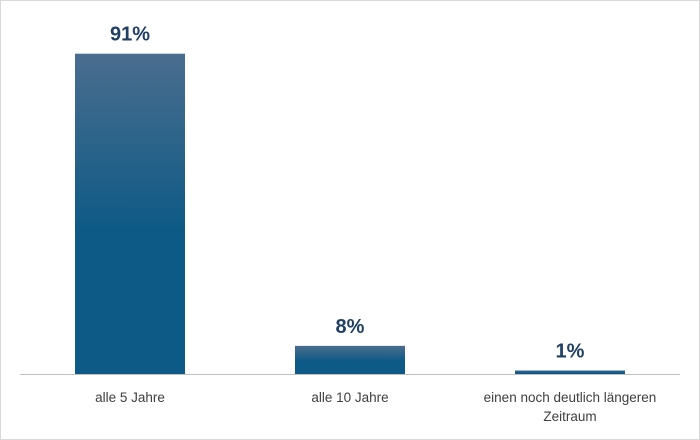  I want to click on data-label-1: 91%, so click(130, 35).